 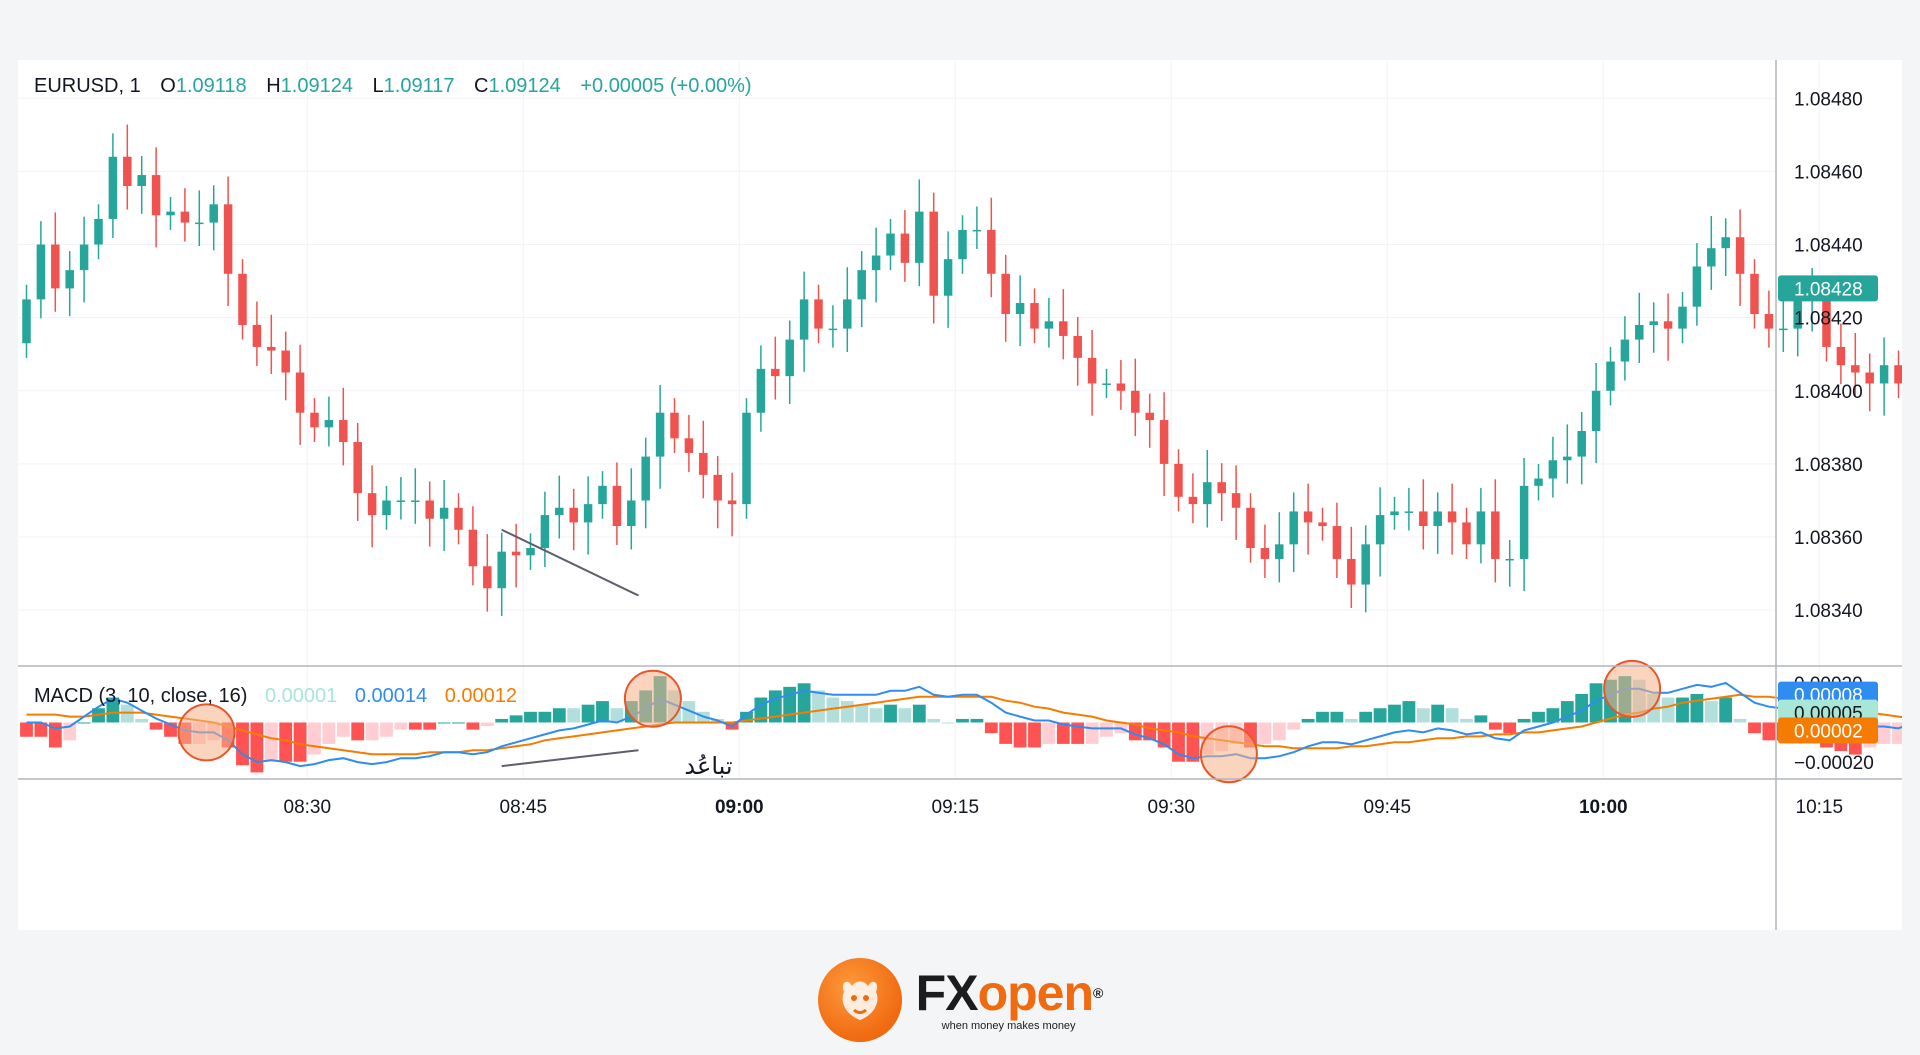 What do you see at coordinates (1828, 730) in the screenshot?
I see `macd-value-badge` at bounding box center [1828, 730].